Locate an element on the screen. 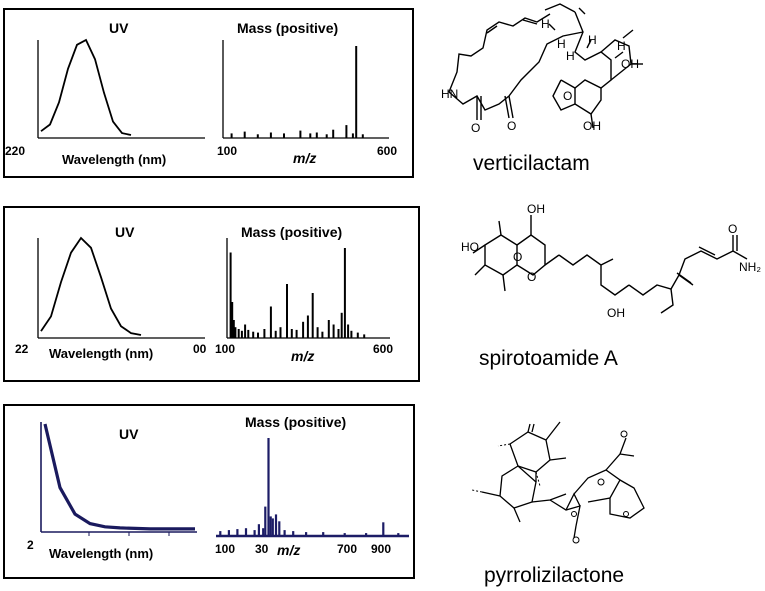 This screenshot has width=765, height=591. structure-verticilactam: OH OH HN O O O H H H H H is located at coordinates (542, 69).